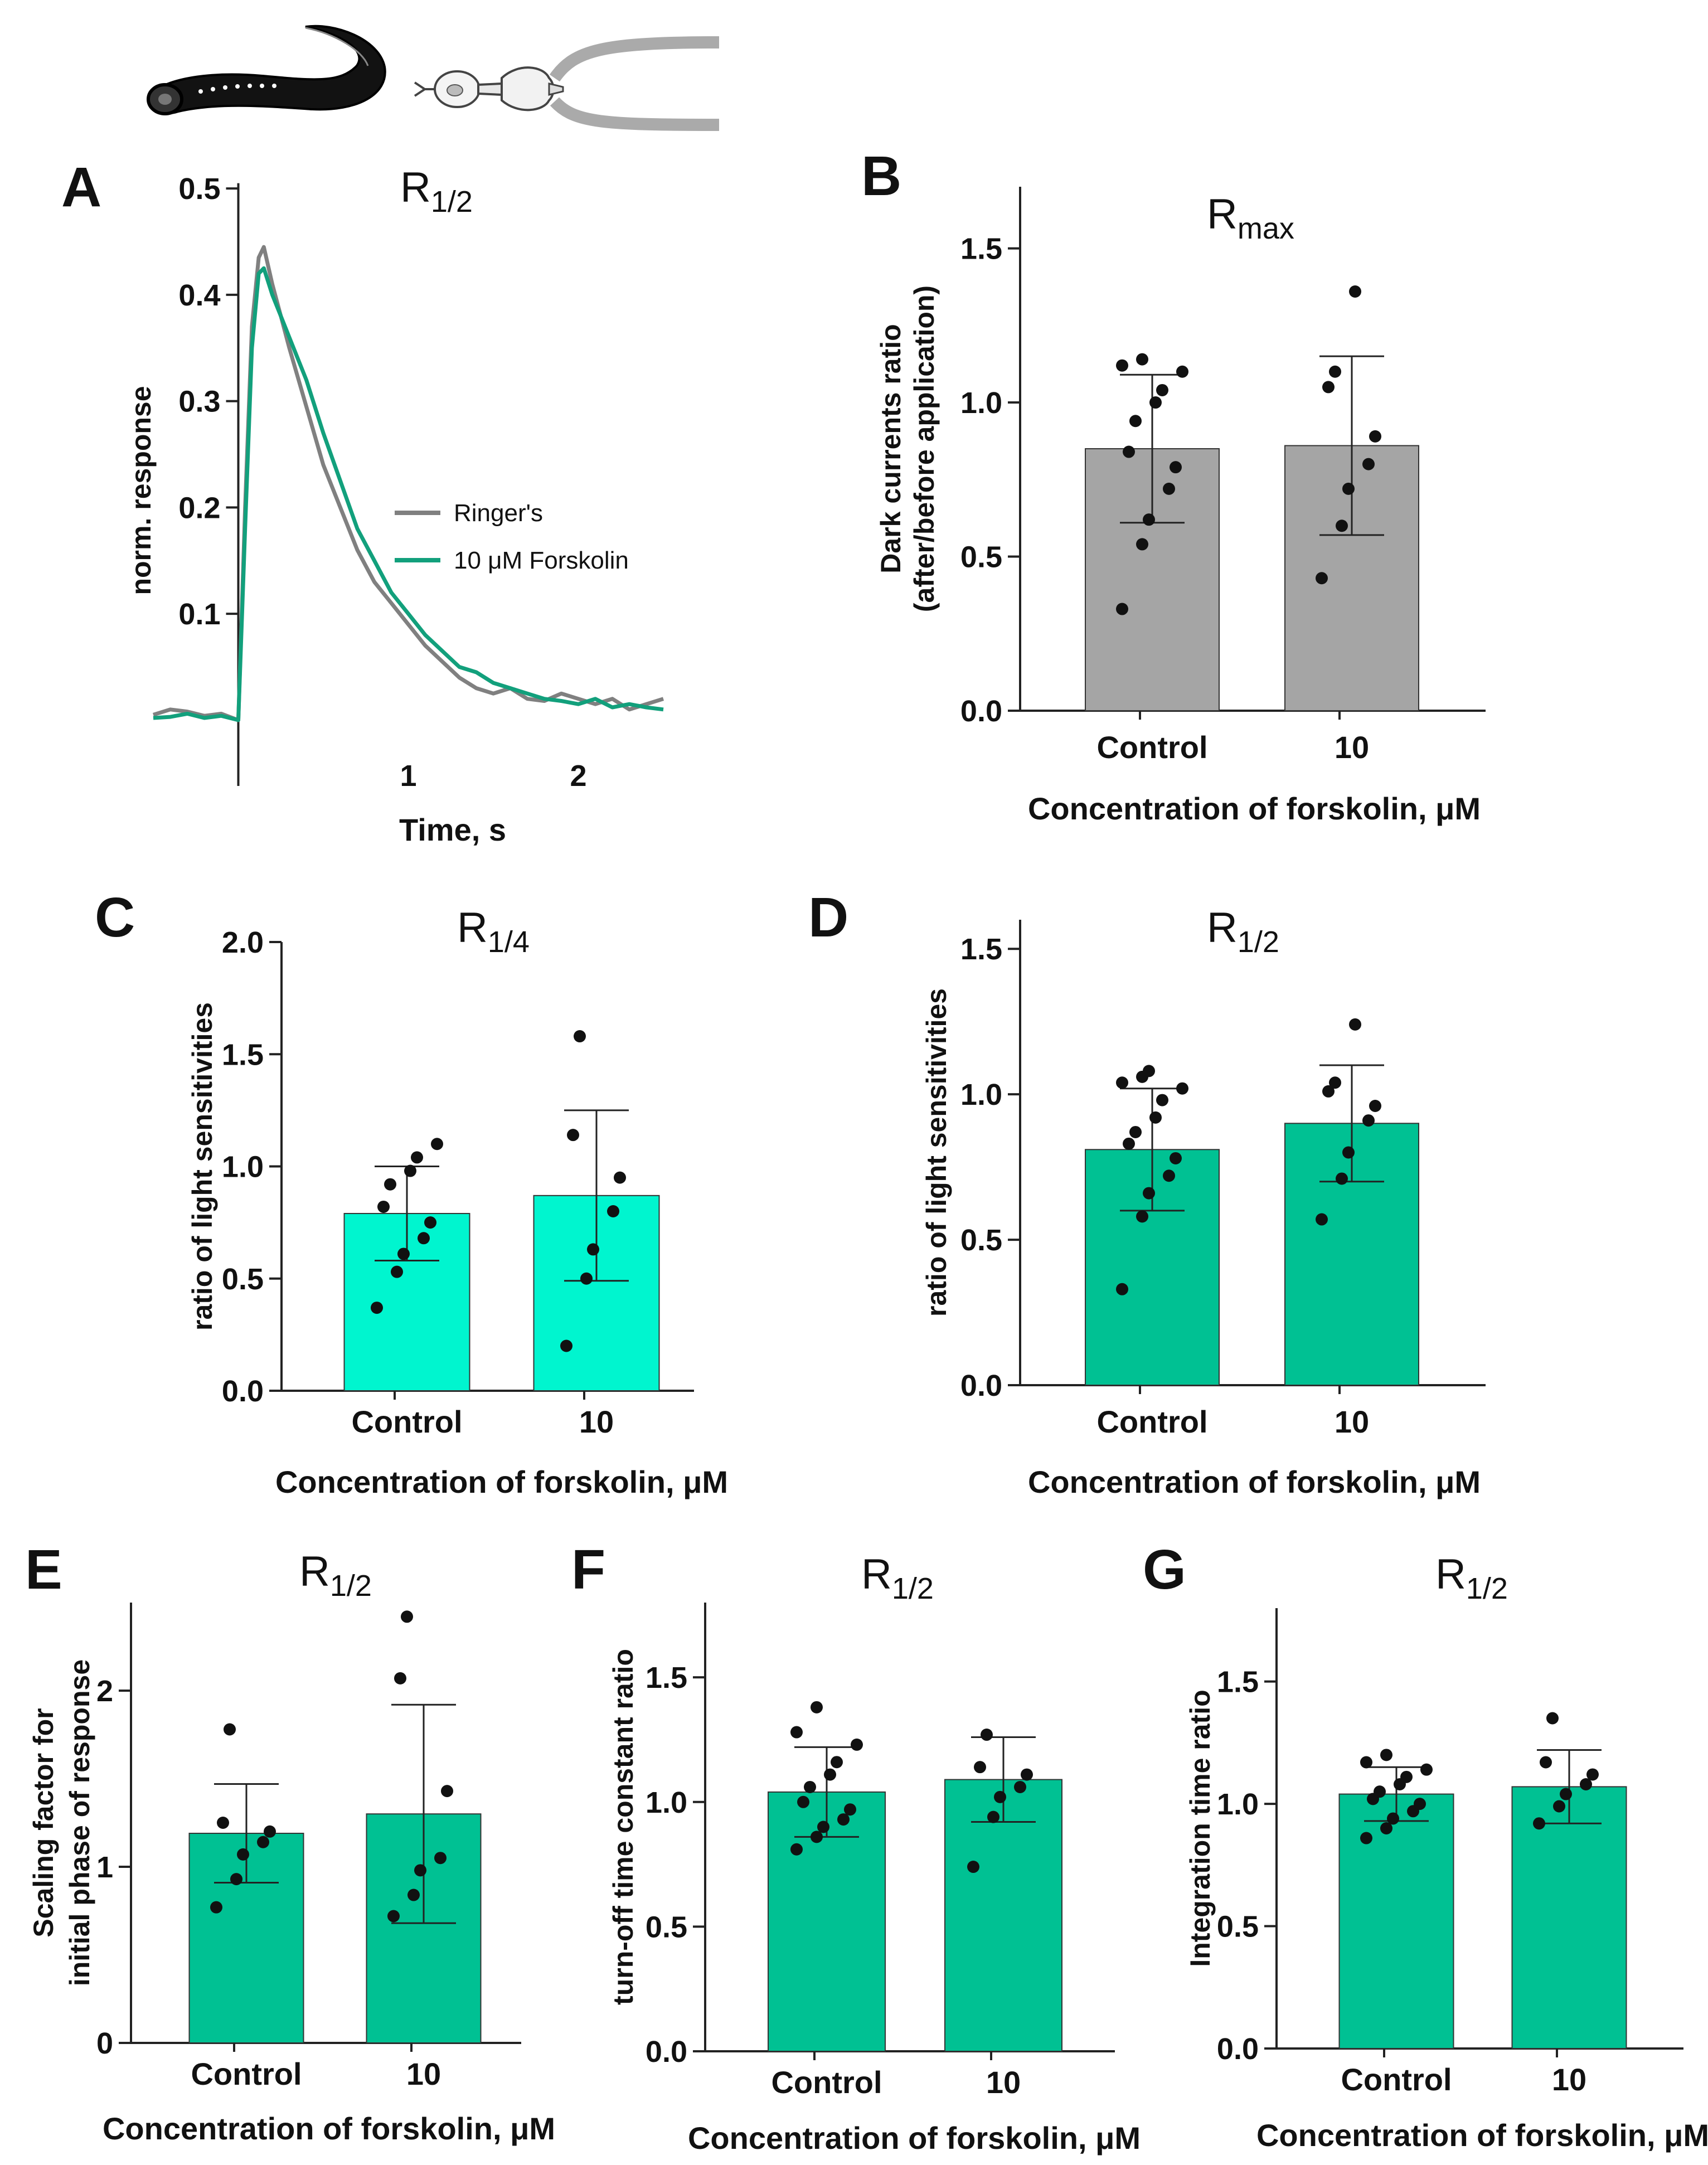 This screenshot has width=1708, height=2165. What do you see at coordinates (1250, 218) in the screenshot?
I see `panel-b-title: Rmax` at bounding box center [1250, 218].